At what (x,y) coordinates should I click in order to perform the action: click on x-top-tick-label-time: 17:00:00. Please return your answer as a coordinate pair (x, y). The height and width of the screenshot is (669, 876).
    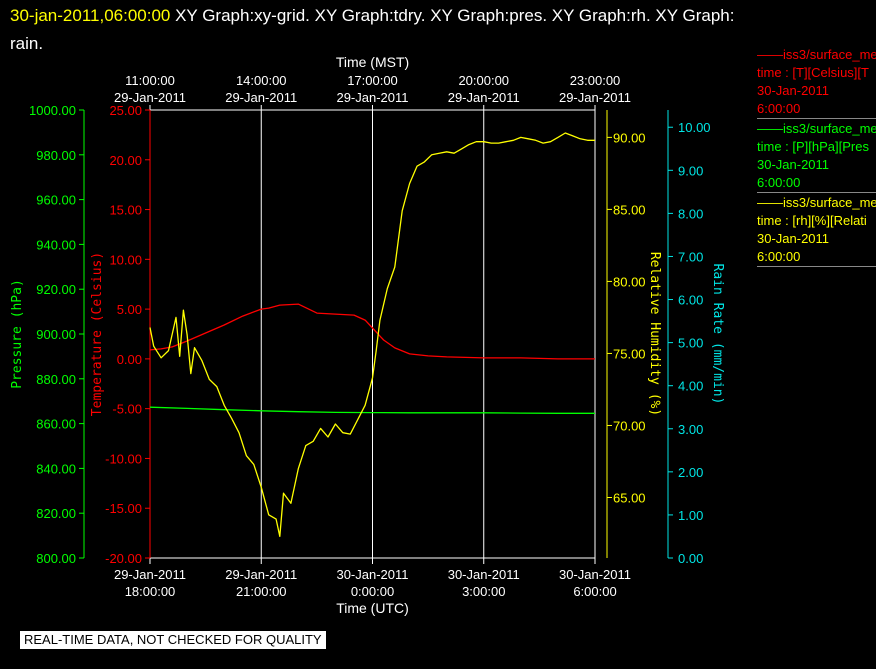
    Looking at the image, I should click on (372, 80).